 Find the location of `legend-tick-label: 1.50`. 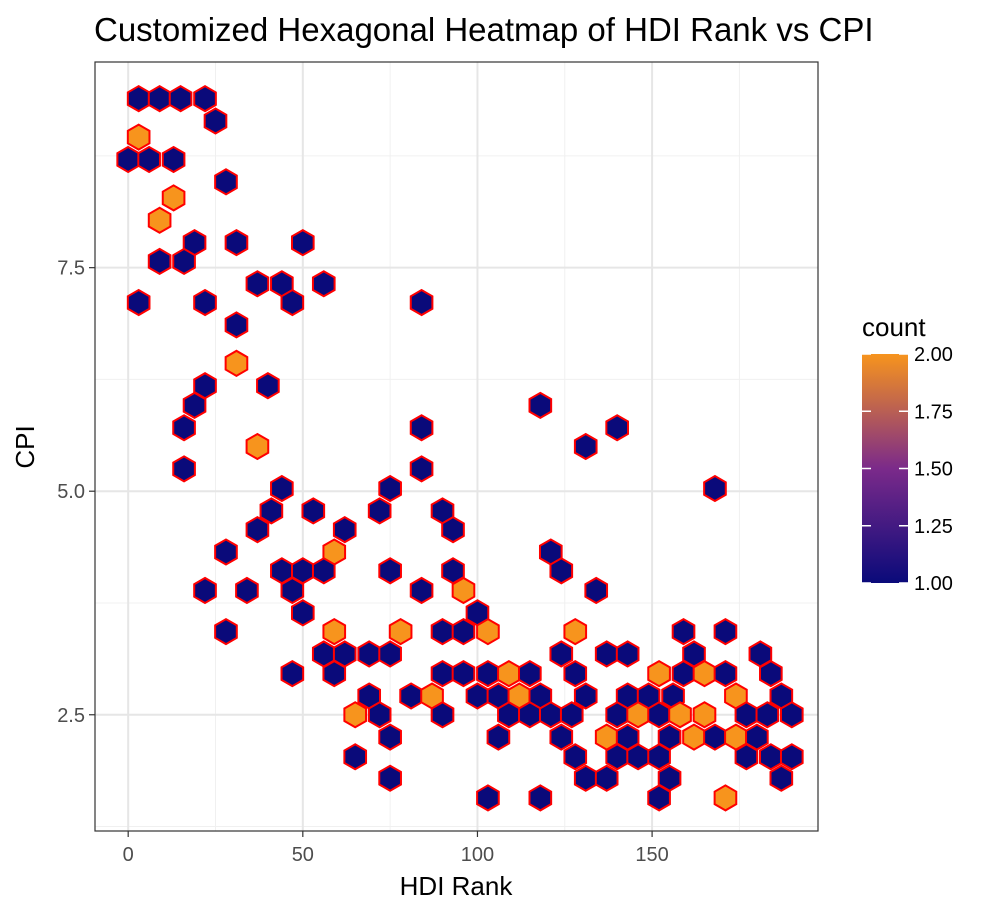

legend-tick-label: 1.50 is located at coordinates (933, 470).